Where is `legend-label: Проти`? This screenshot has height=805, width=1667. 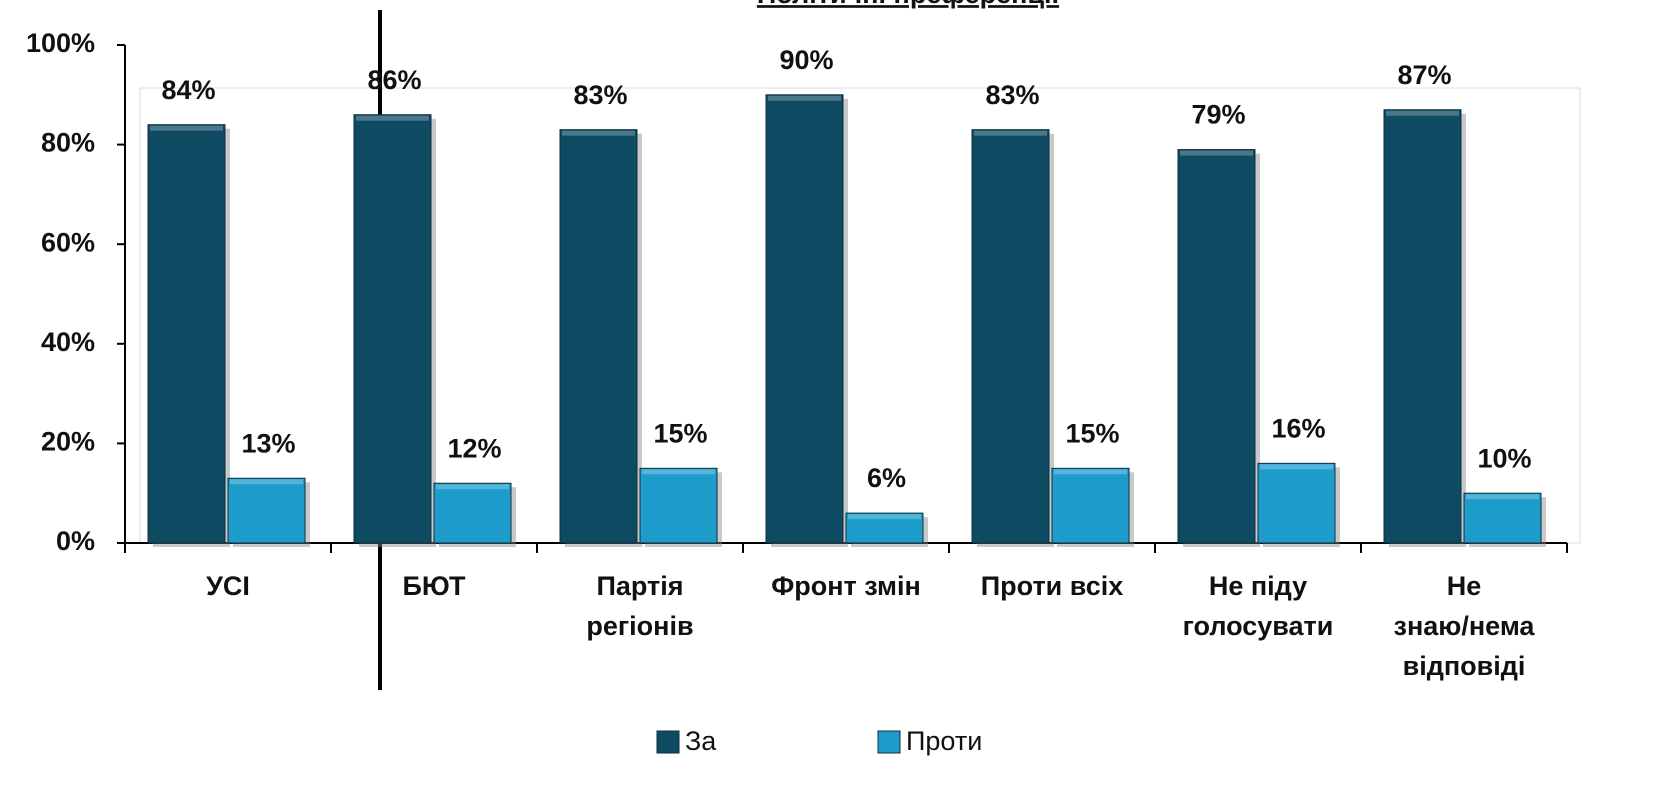 legend-label: Проти is located at coordinates (944, 741).